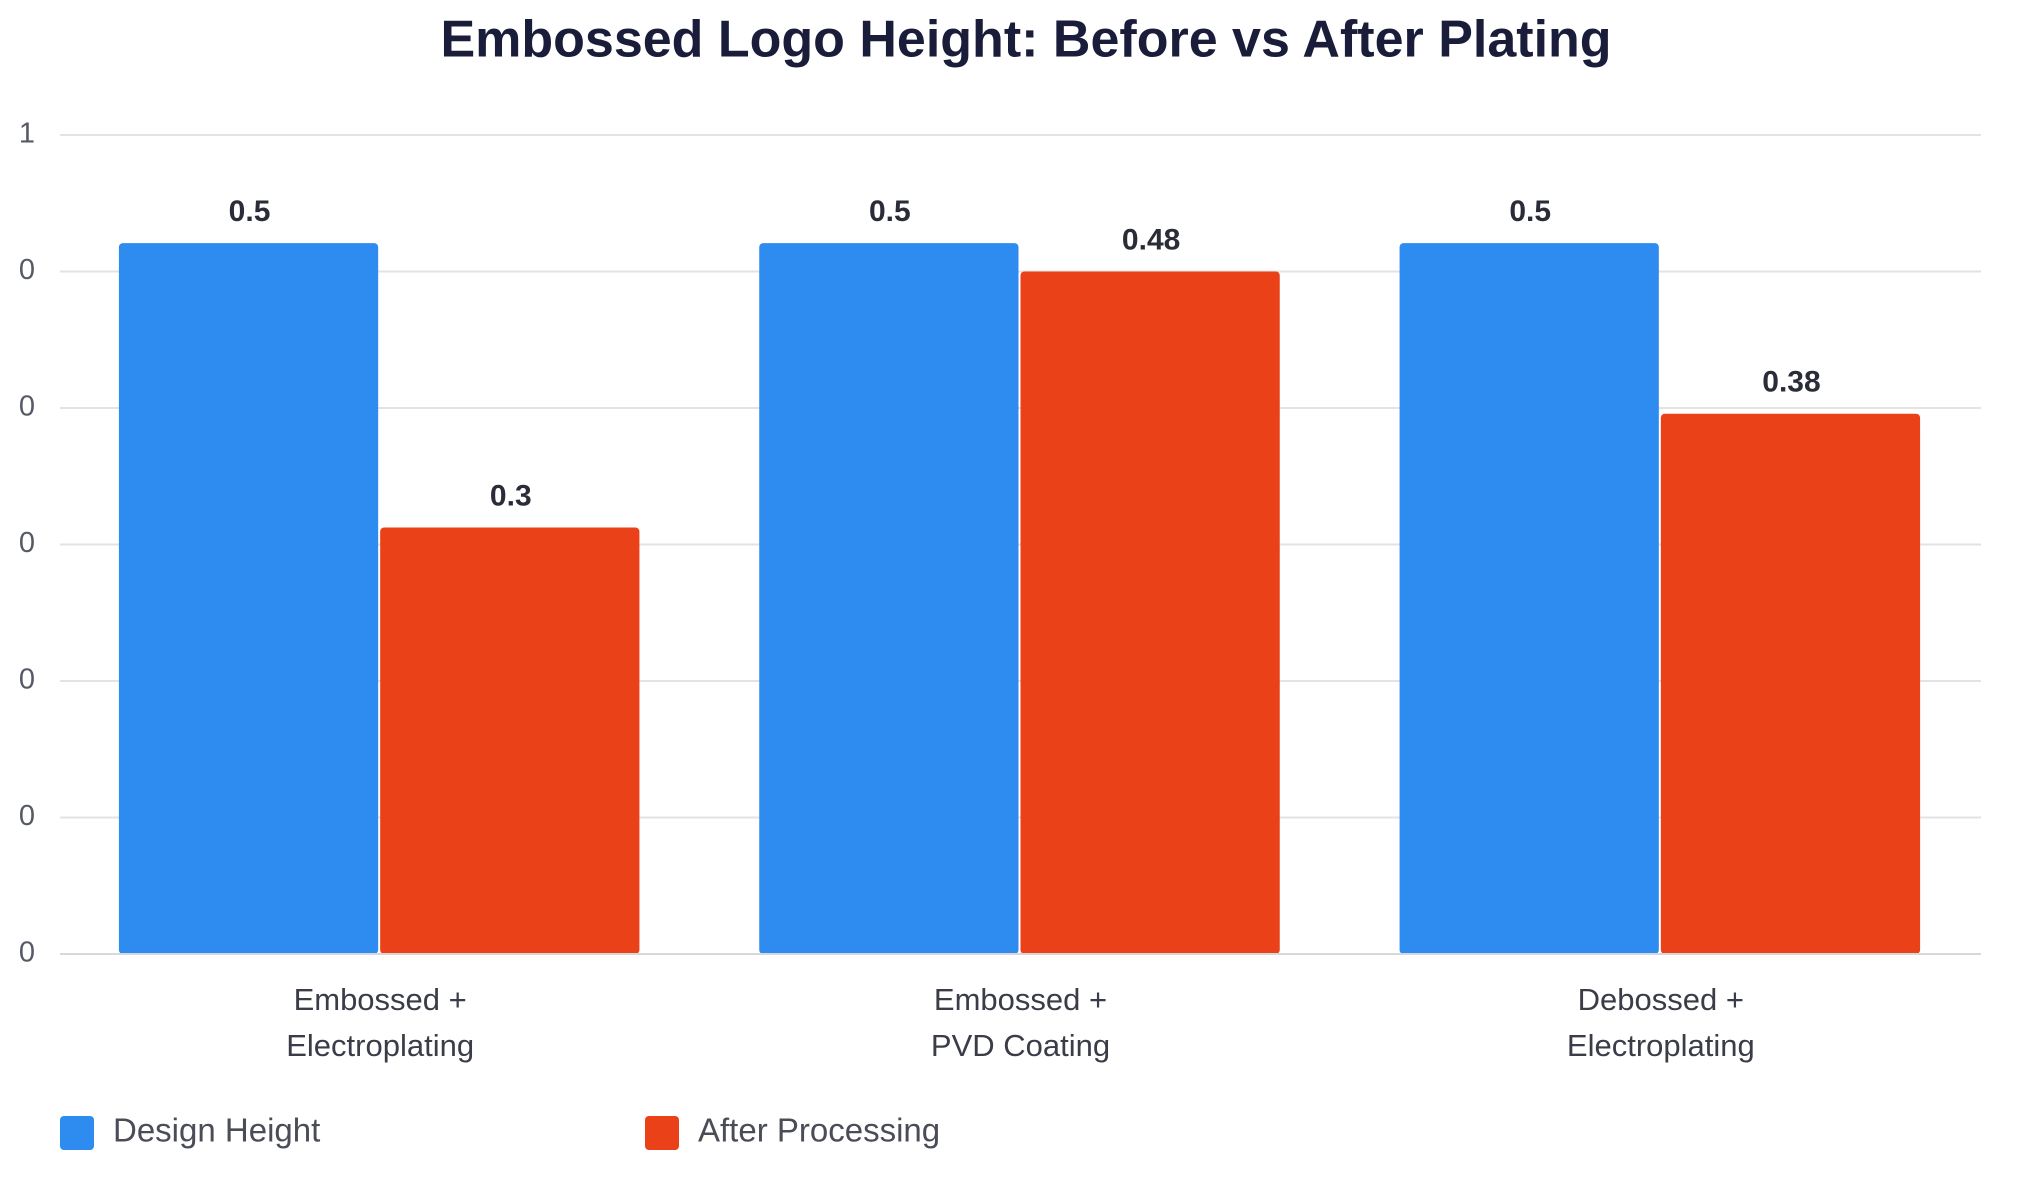 This screenshot has width=2040, height=1178. I want to click on value-label: 0.48, so click(1151, 239).